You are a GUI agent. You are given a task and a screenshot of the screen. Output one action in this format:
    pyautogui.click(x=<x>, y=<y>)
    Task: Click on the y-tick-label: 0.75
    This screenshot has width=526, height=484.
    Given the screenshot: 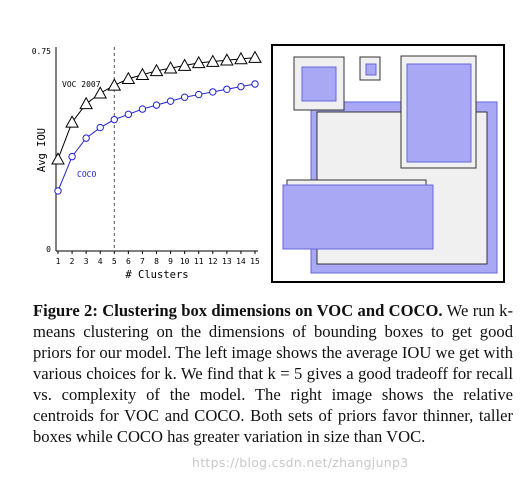 What is the action you would take?
    pyautogui.click(x=41, y=51)
    